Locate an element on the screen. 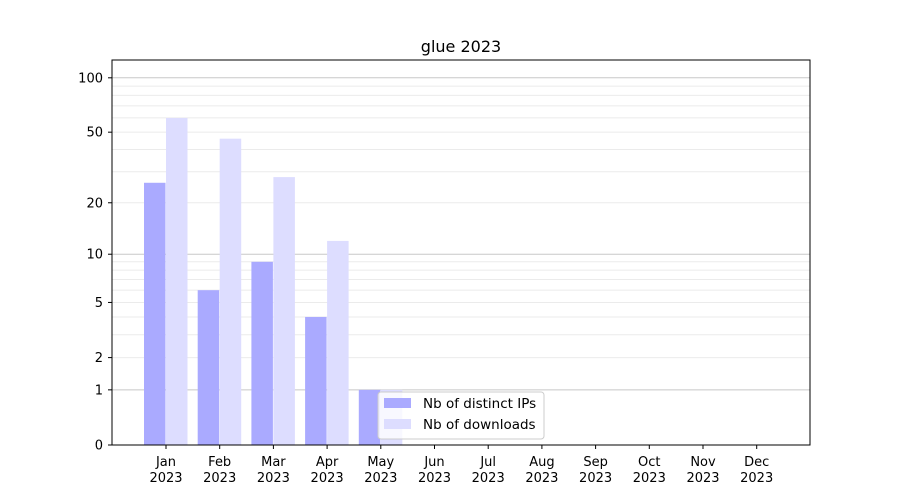 The width and height of the screenshot is (900, 500). chart-title: glue 2023 is located at coordinates (461, 46).